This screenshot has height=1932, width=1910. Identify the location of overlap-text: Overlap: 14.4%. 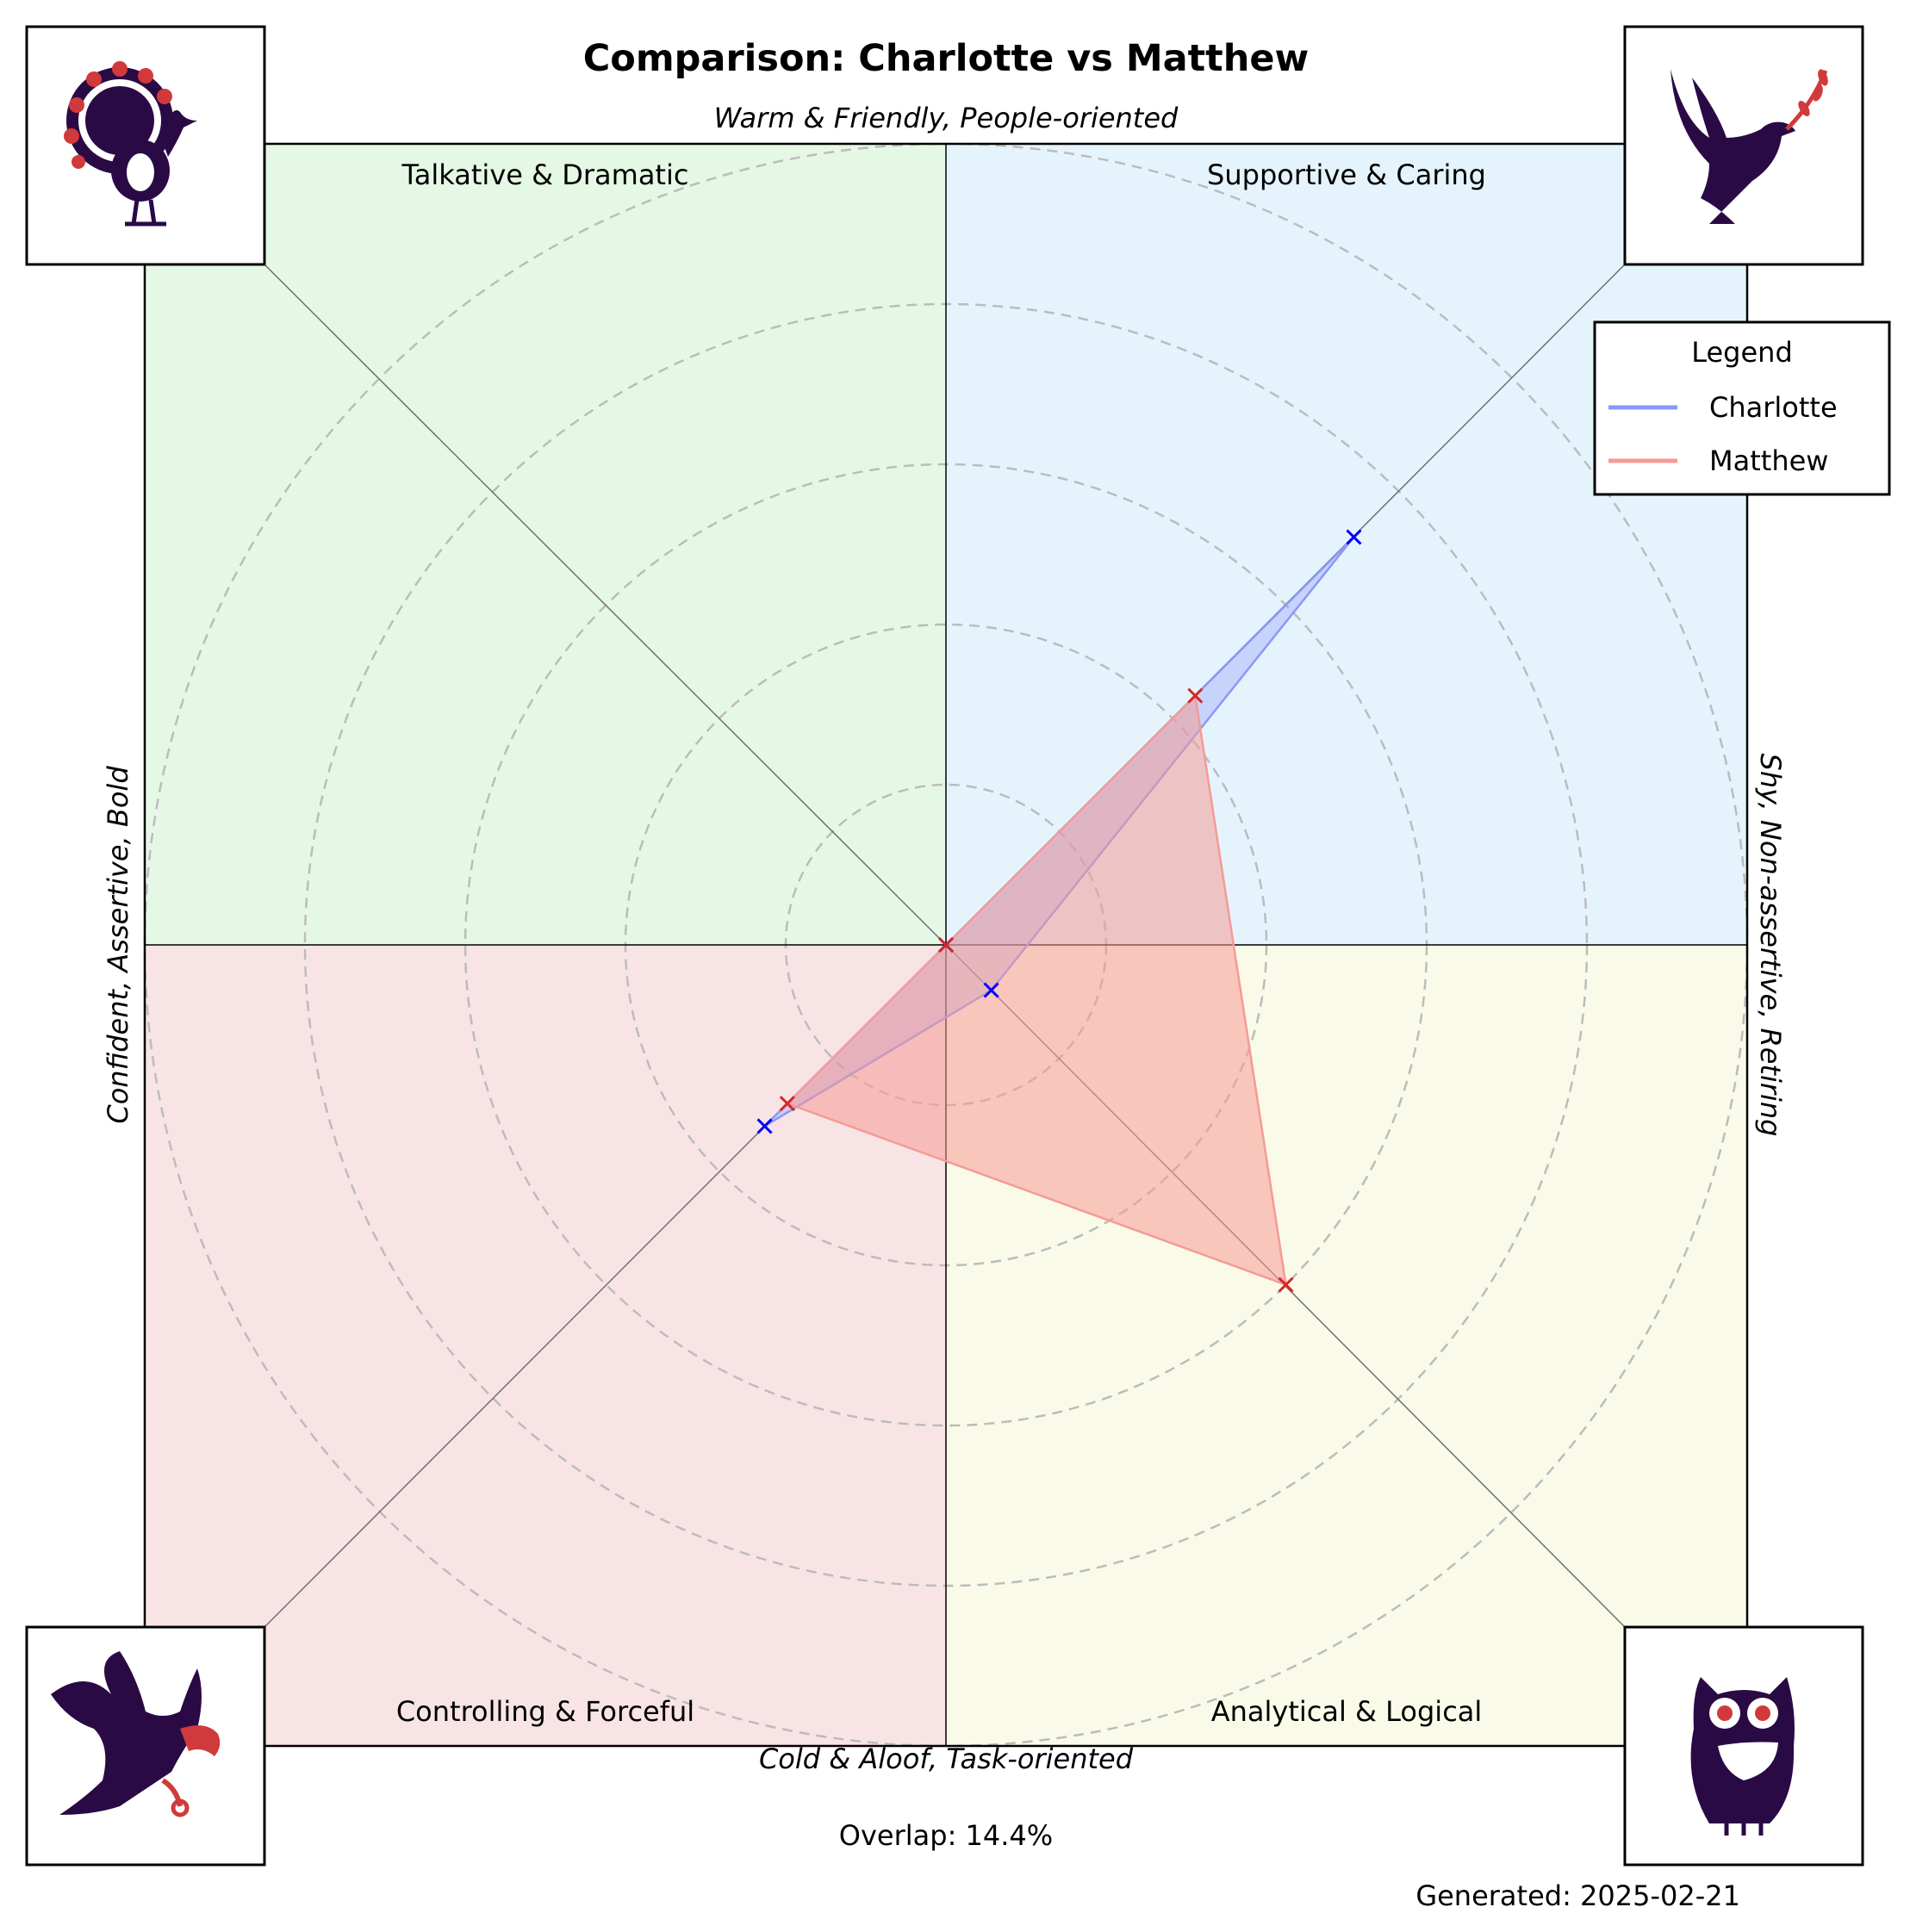
(946, 1835).